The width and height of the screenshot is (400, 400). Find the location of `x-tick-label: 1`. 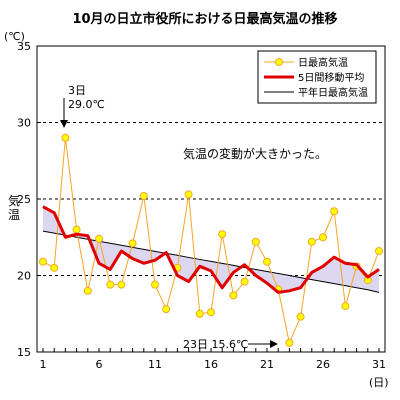

x-tick-label: 1 is located at coordinates (43, 364).